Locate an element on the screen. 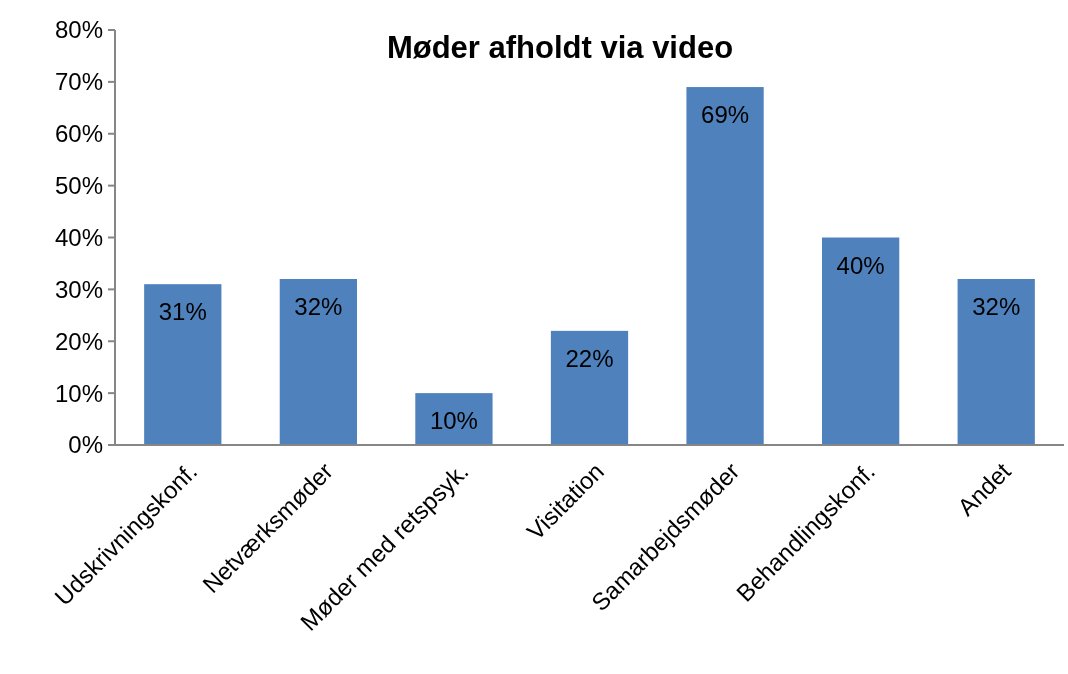 The width and height of the screenshot is (1068, 674). chart-title: Møder afholdt via video is located at coordinates (560, 47).